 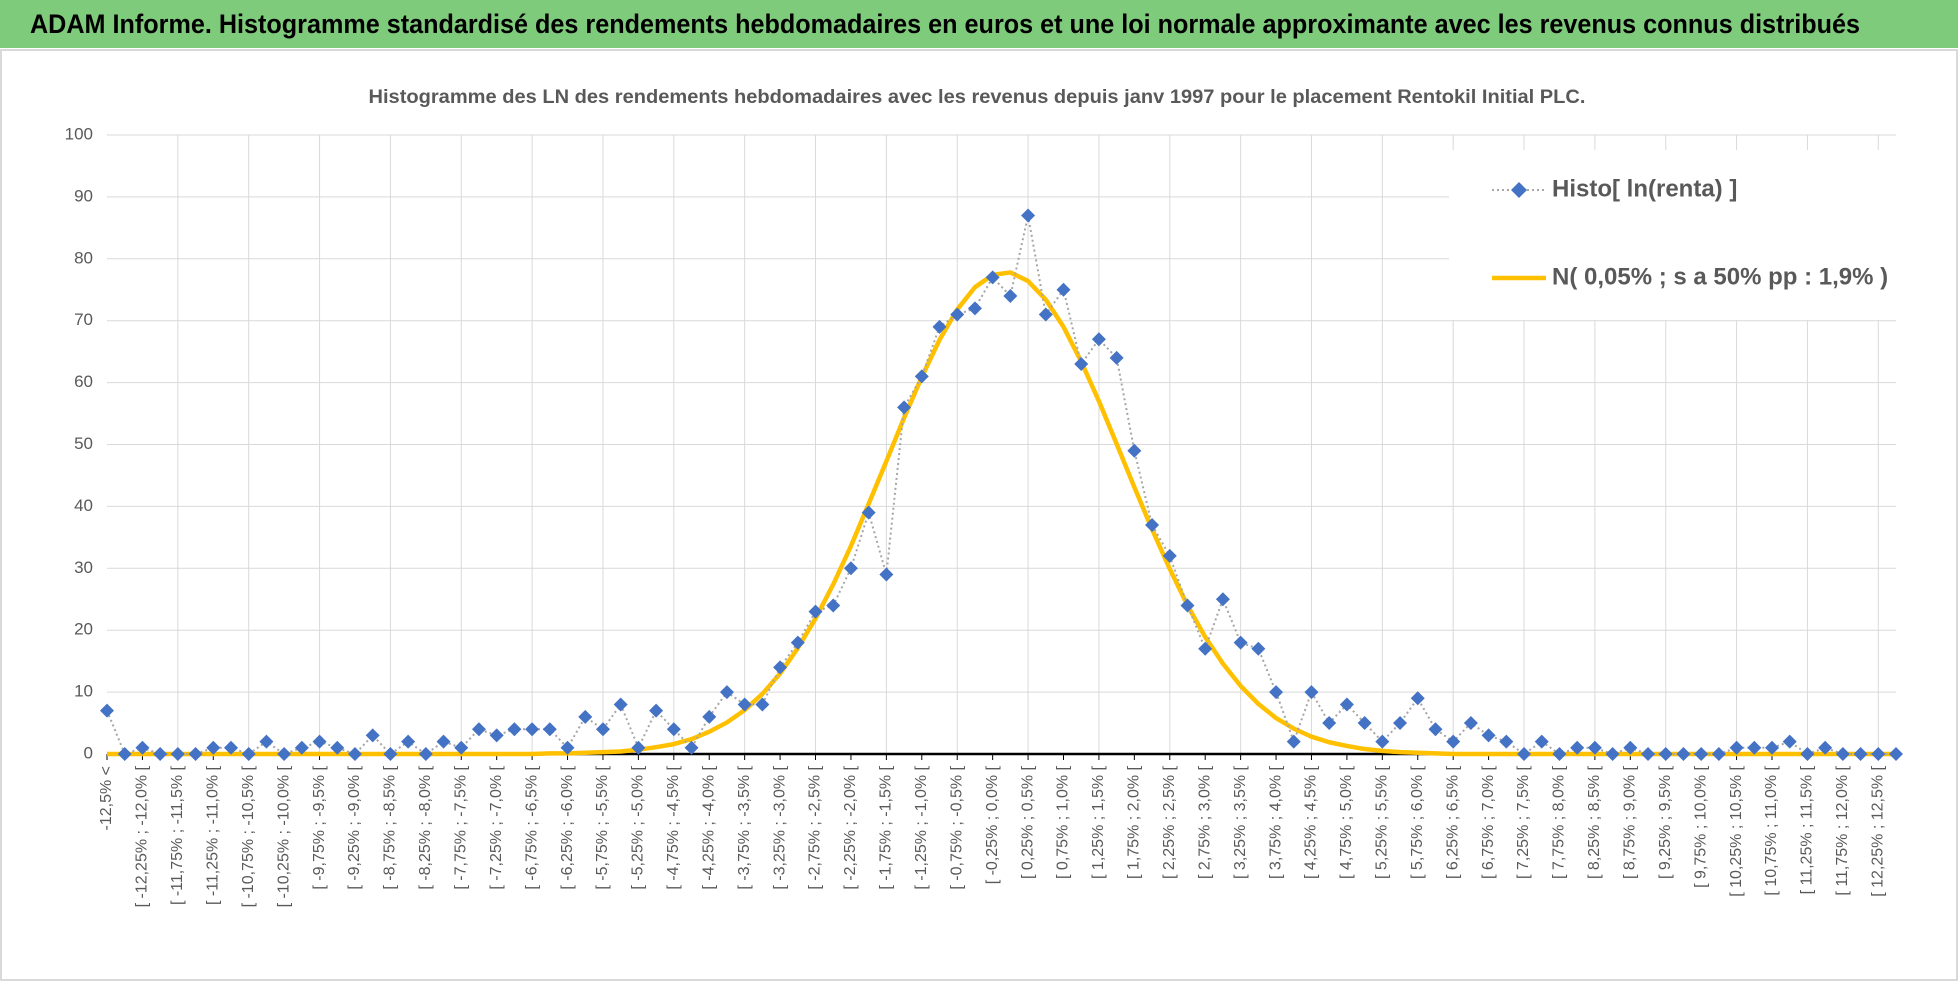 What do you see at coordinates (83, 443) in the screenshot?
I see `y-tick-label: 50` at bounding box center [83, 443].